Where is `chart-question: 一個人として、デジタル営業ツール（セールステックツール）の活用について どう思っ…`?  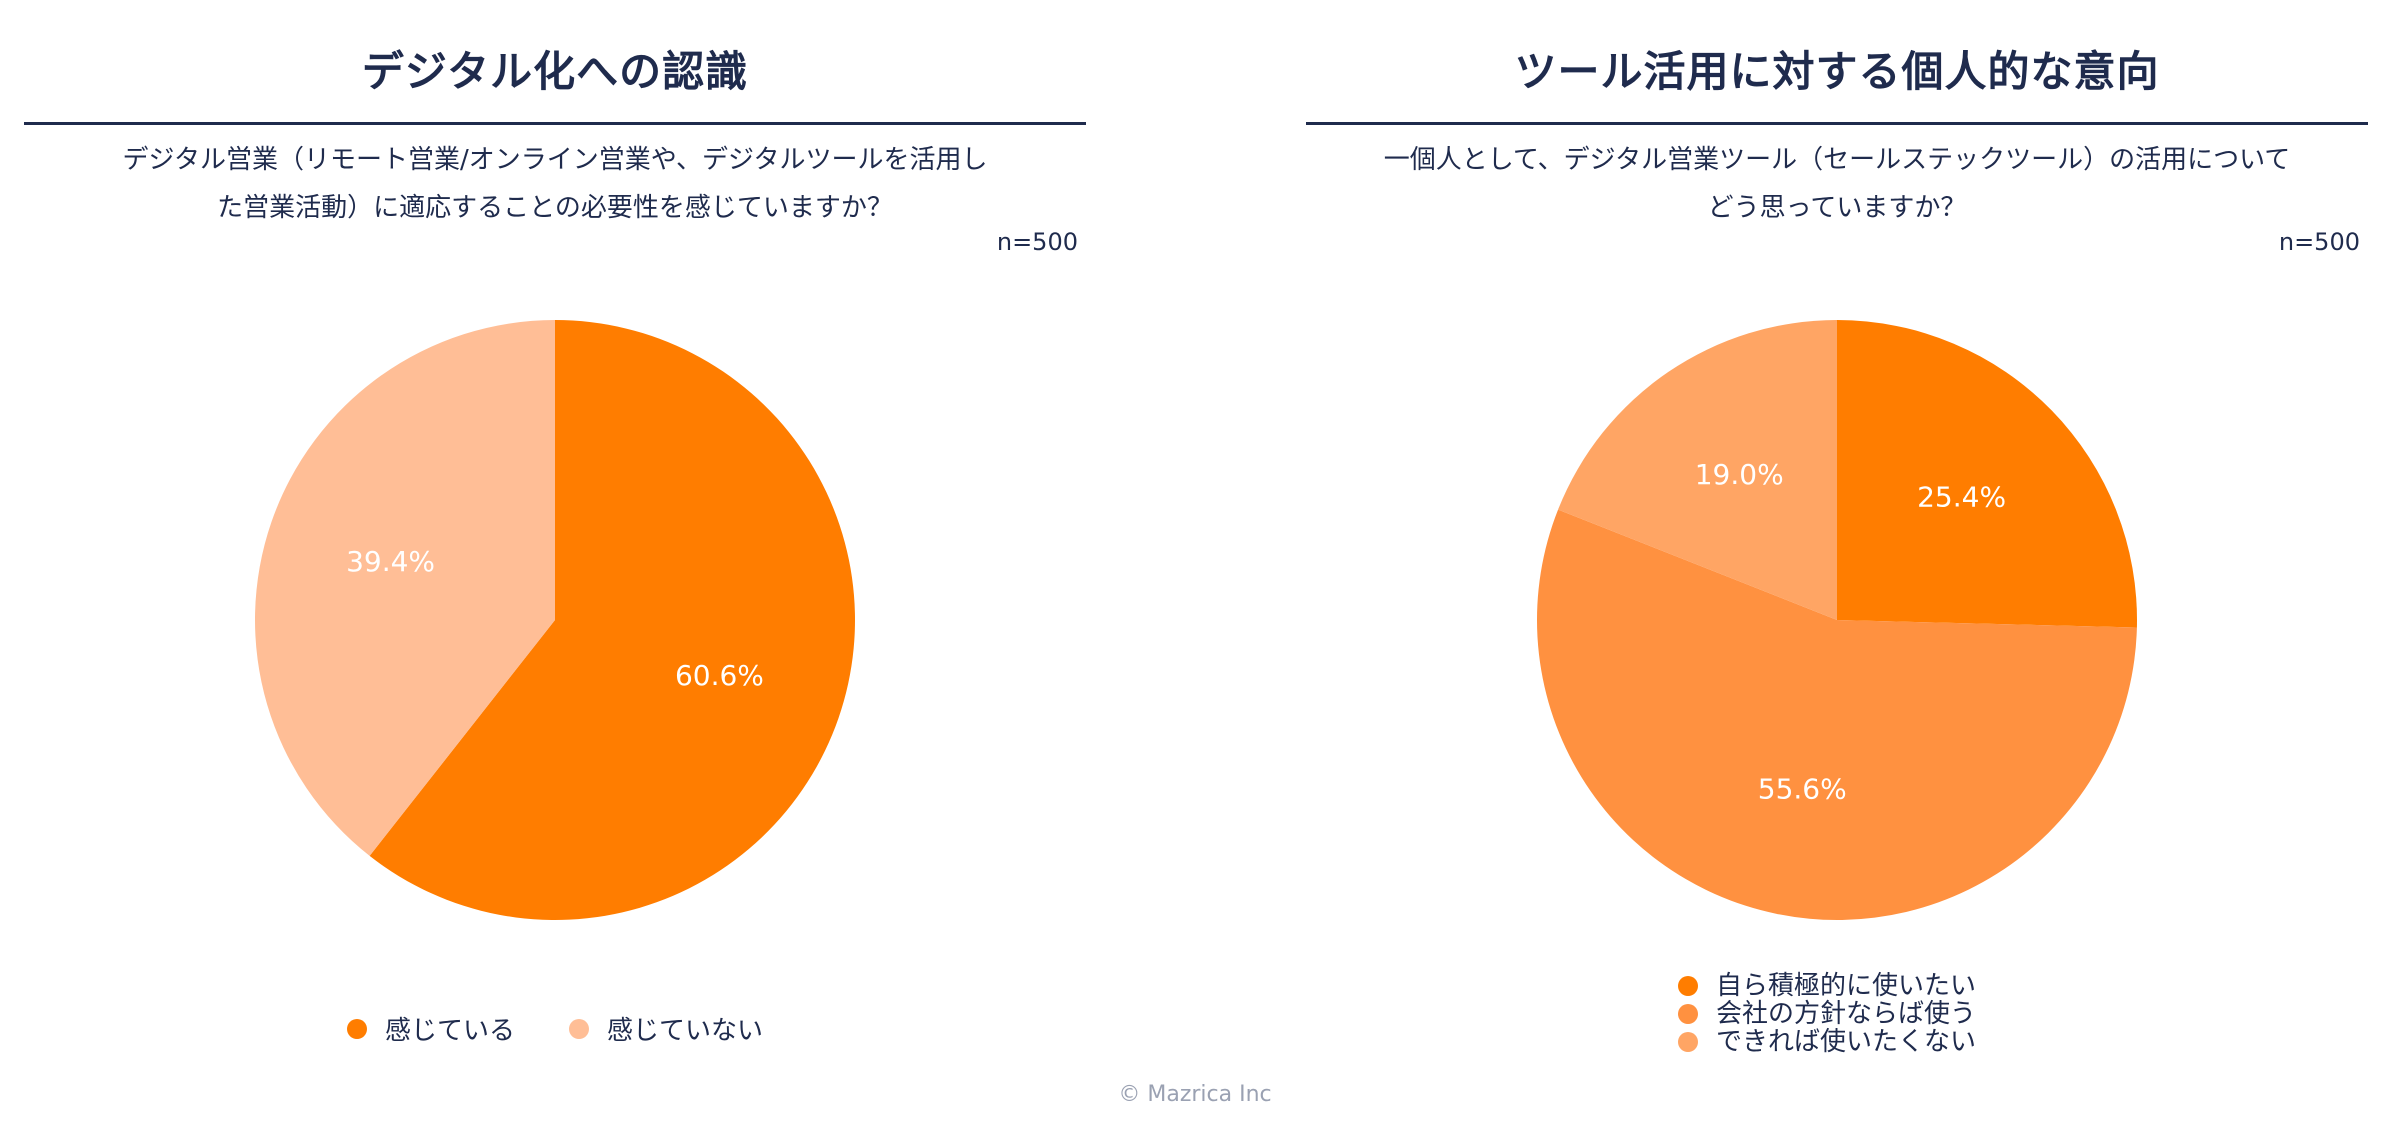 chart-question: 一個人として、デジタル営業ツール（セールステックツール）の活用について どう思っ… is located at coordinates (1837, 184).